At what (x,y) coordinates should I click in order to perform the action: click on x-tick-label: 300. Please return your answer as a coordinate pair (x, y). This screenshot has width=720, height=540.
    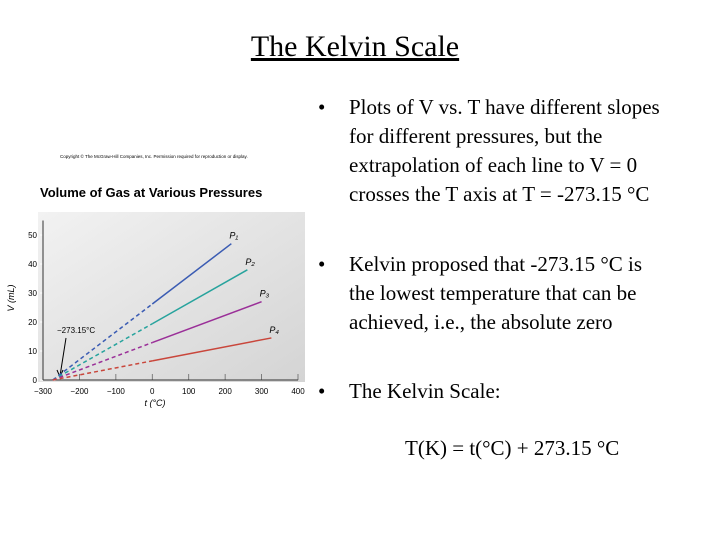
    Looking at the image, I should click on (262, 391).